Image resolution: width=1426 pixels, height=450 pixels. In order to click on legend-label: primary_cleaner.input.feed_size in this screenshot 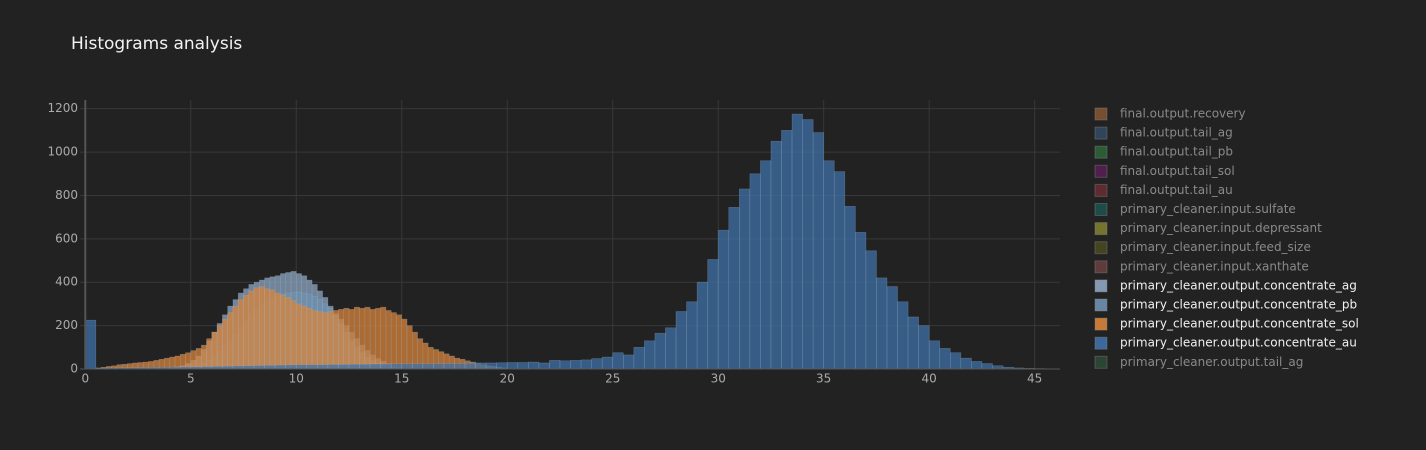, I will do `click(1215, 247)`.